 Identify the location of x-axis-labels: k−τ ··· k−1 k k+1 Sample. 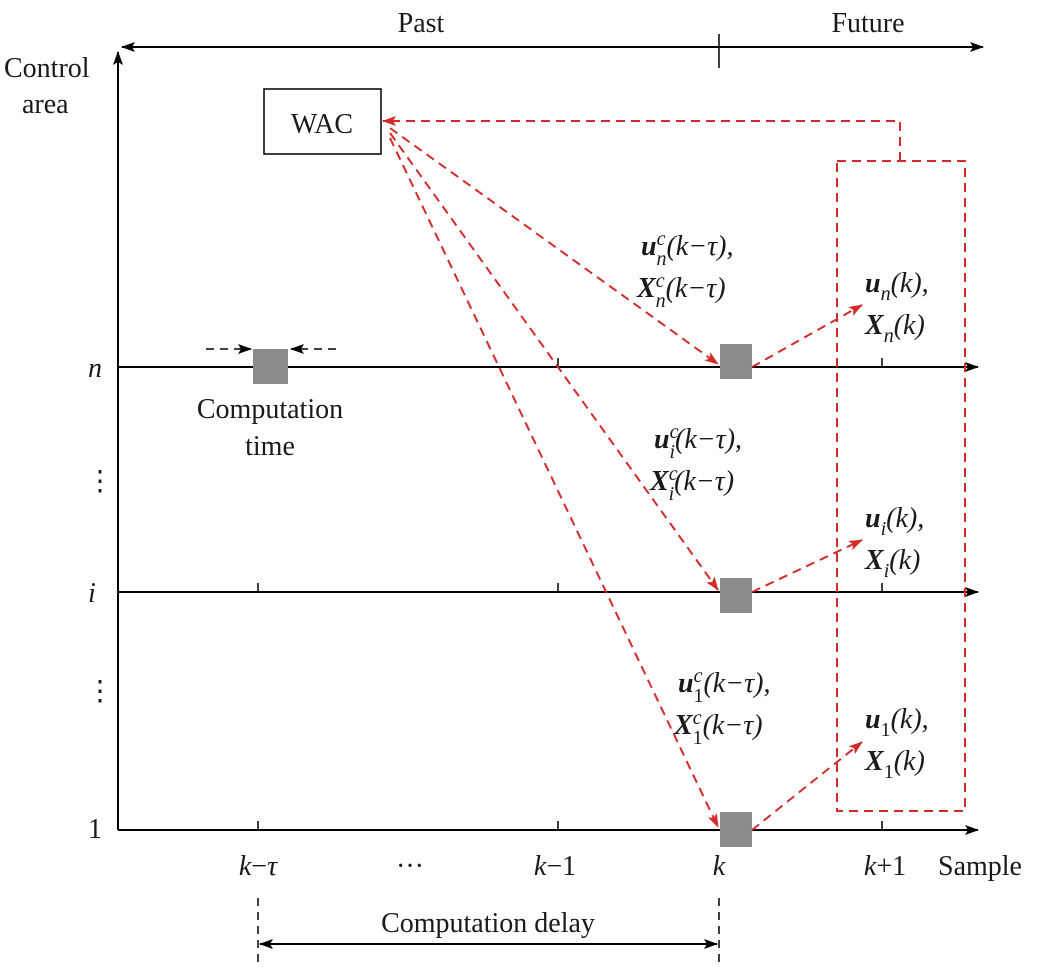
(630, 866).